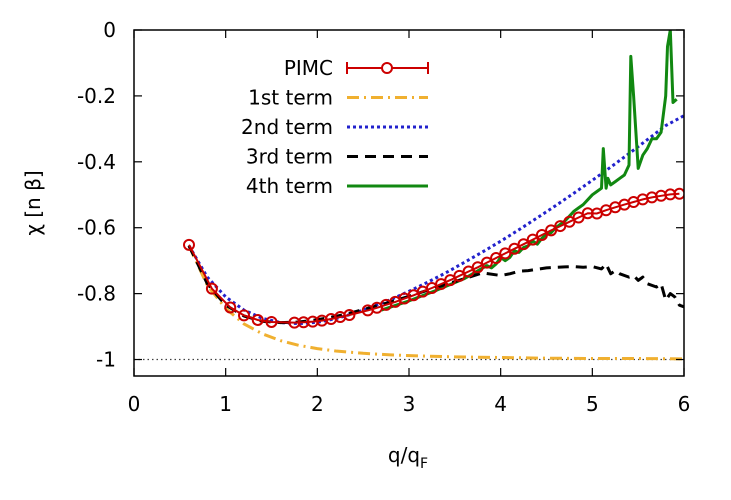 Image resolution: width=731 pixels, height=500 pixels. What do you see at coordinates (109, 30) in the screenshot?
I see `y-tick-label: 0` at bounding box center [109, 30].